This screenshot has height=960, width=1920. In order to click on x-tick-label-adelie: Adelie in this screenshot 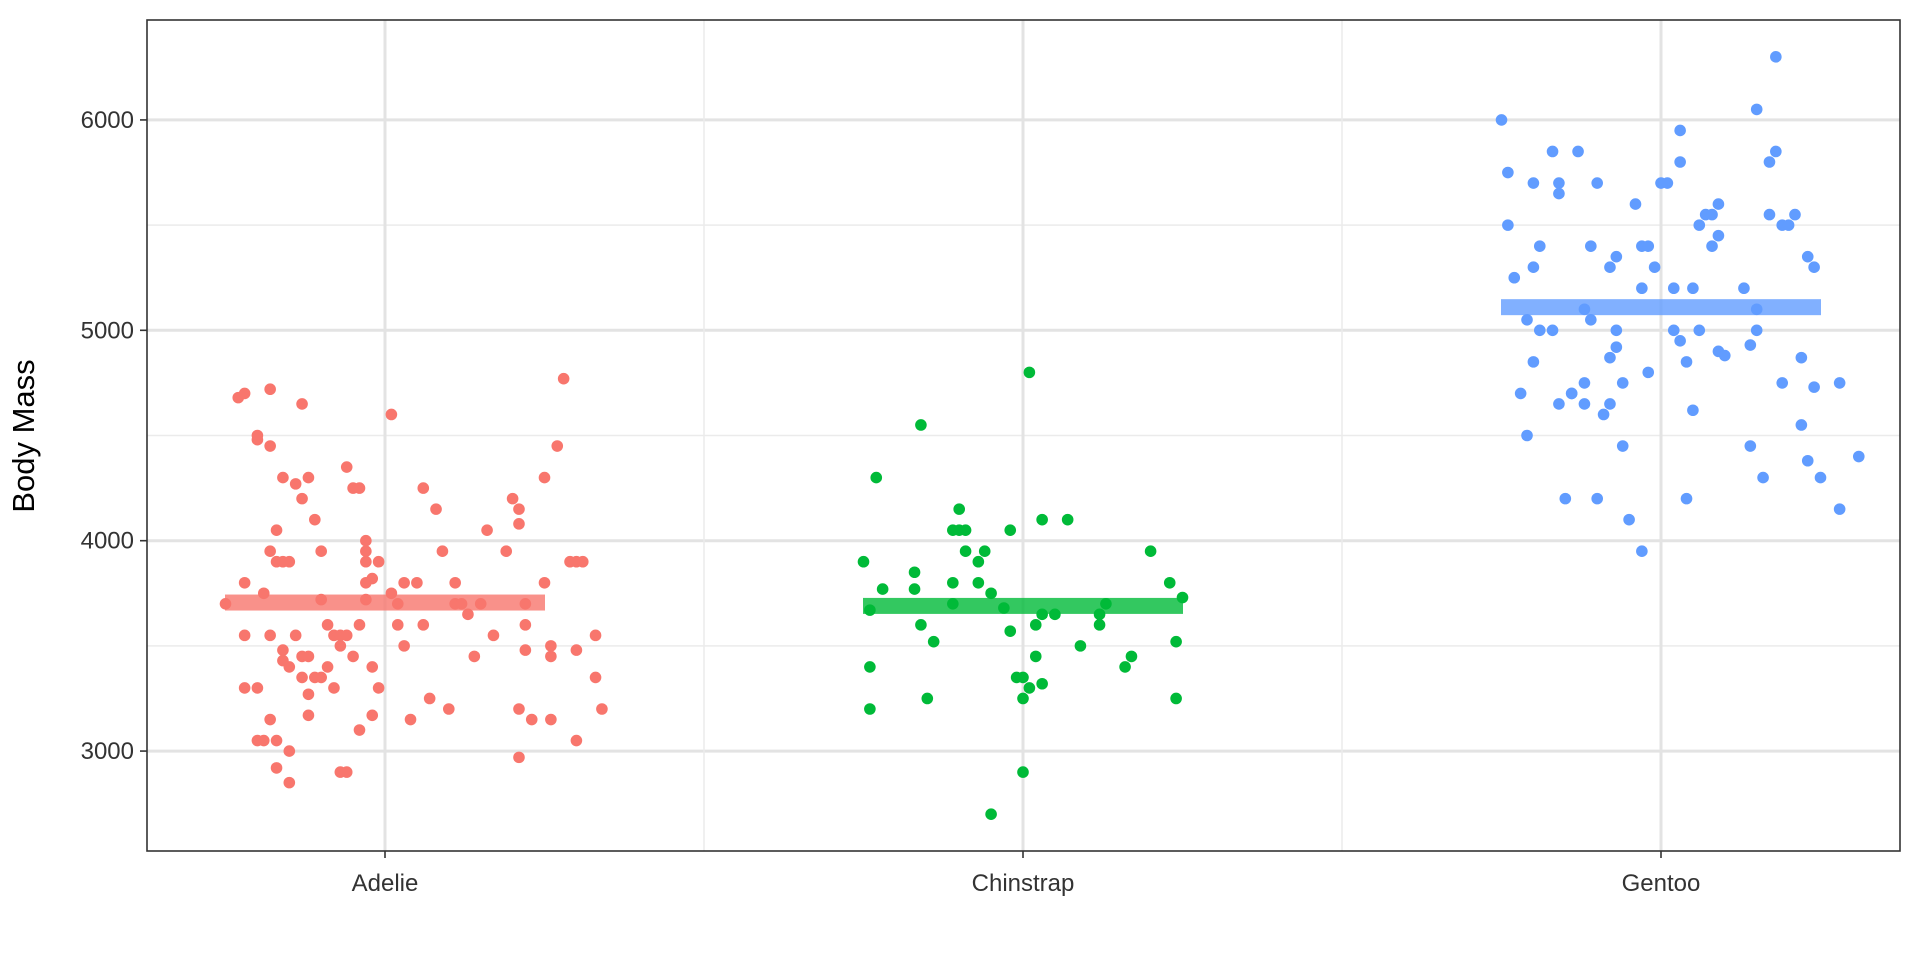, I will do `click(385, 883)`.